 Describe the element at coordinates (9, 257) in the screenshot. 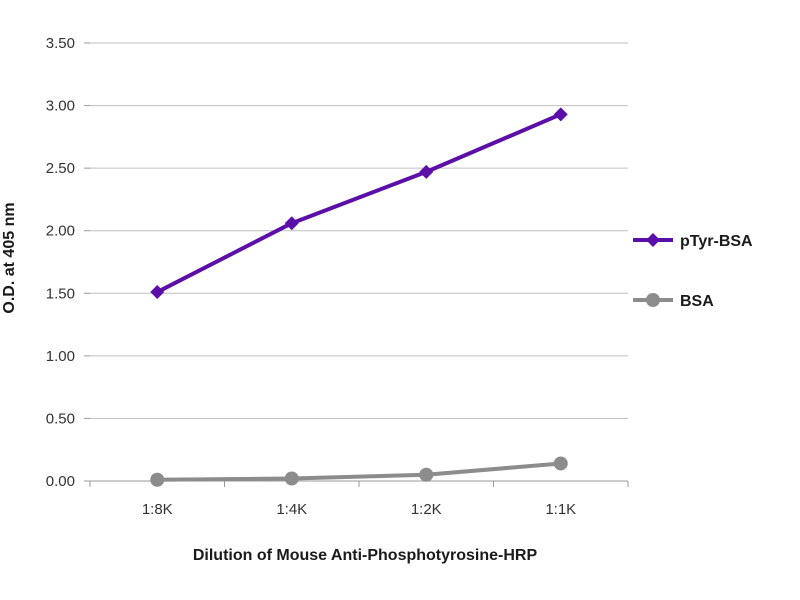

I see `y-axis-label: O.D. at 405 nm` at that location.